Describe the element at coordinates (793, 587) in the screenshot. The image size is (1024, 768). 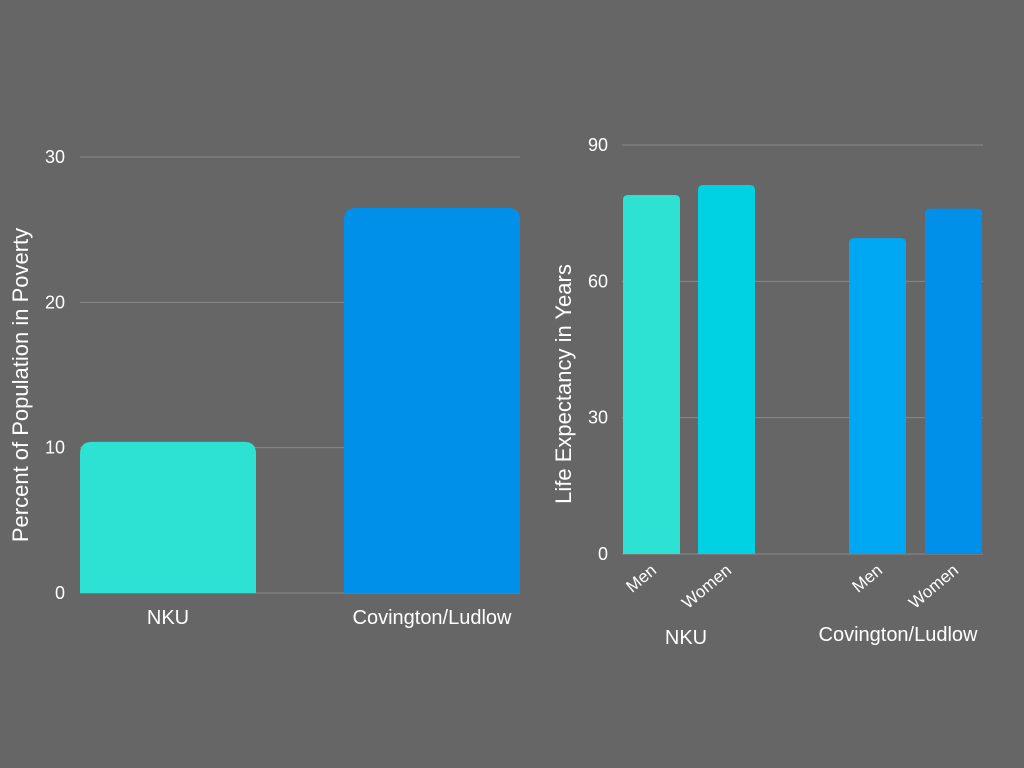
I see `life-expectancy-x-ticks: Men Women Men Women` at that location.